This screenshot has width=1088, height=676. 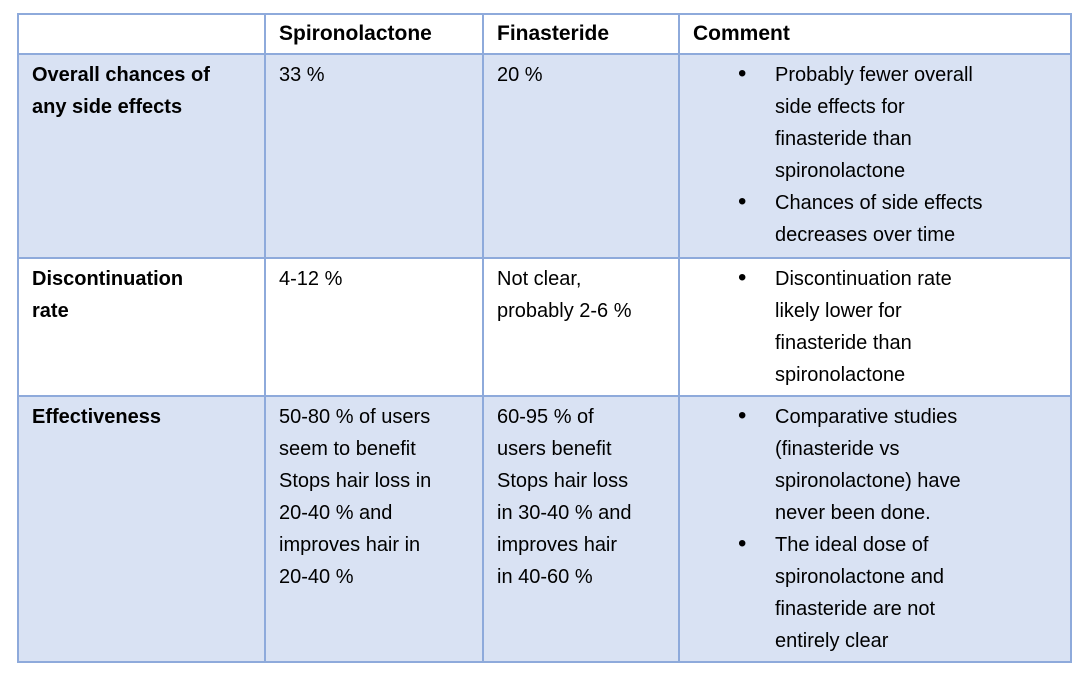 I want to click on cell-finasteride-value: 20 %, so click(x=581, y=156).